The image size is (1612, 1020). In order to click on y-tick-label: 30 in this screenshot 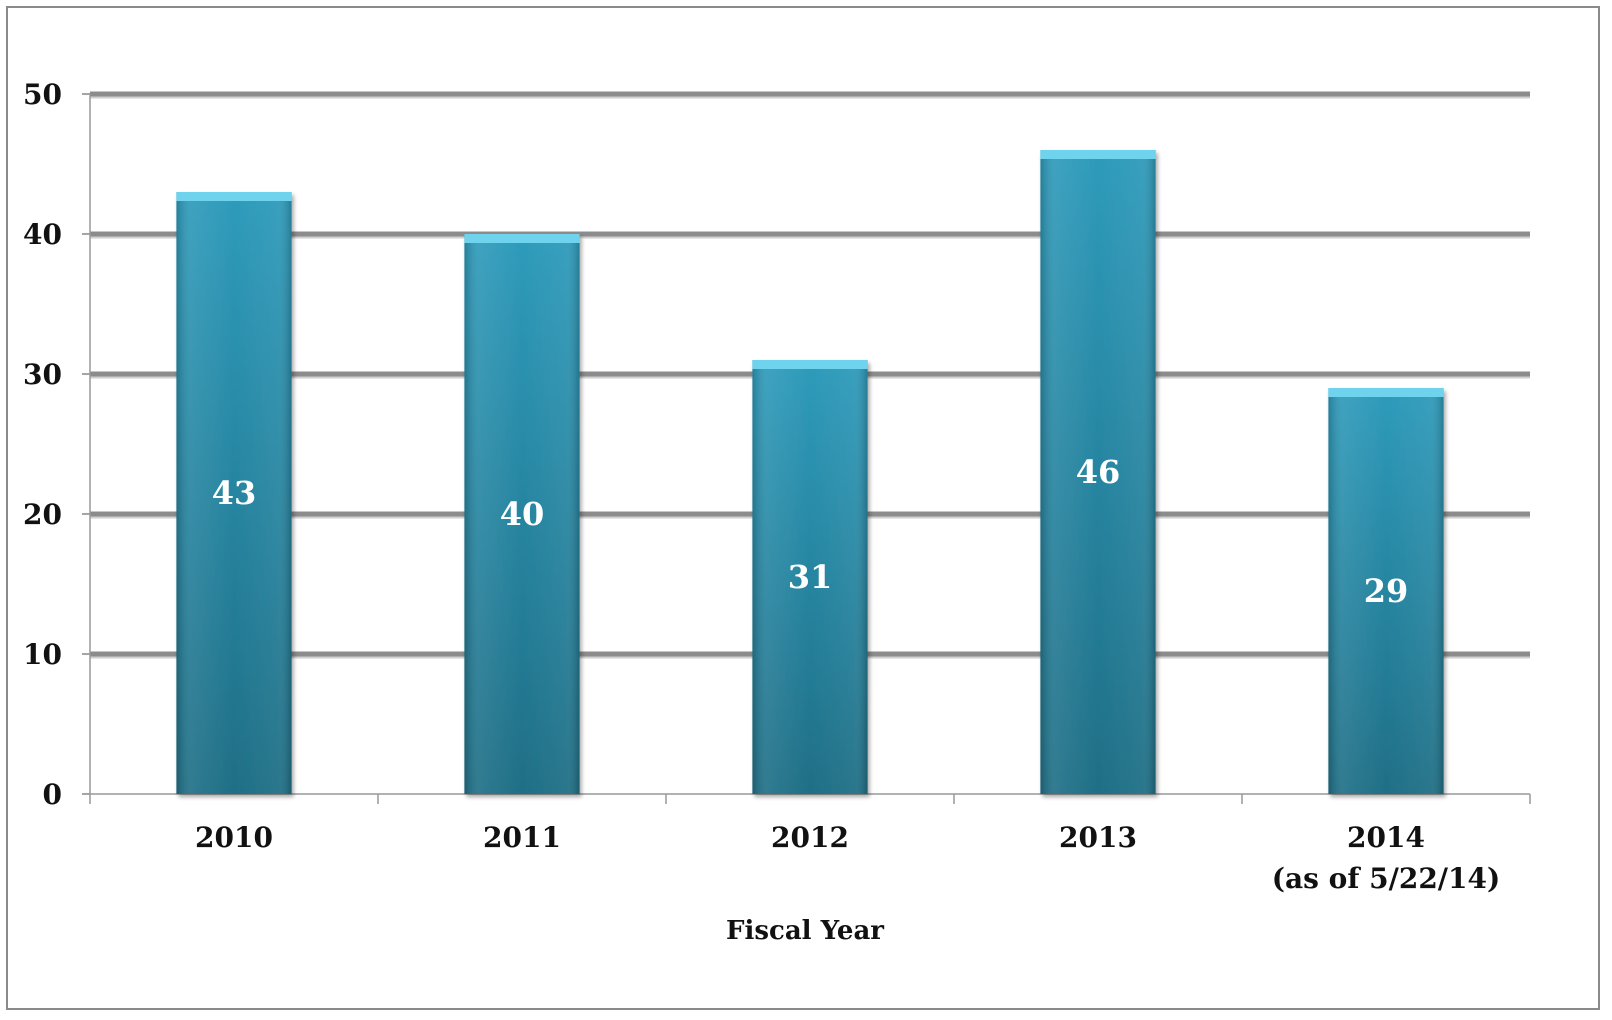, I will do `click(42, 374)`.